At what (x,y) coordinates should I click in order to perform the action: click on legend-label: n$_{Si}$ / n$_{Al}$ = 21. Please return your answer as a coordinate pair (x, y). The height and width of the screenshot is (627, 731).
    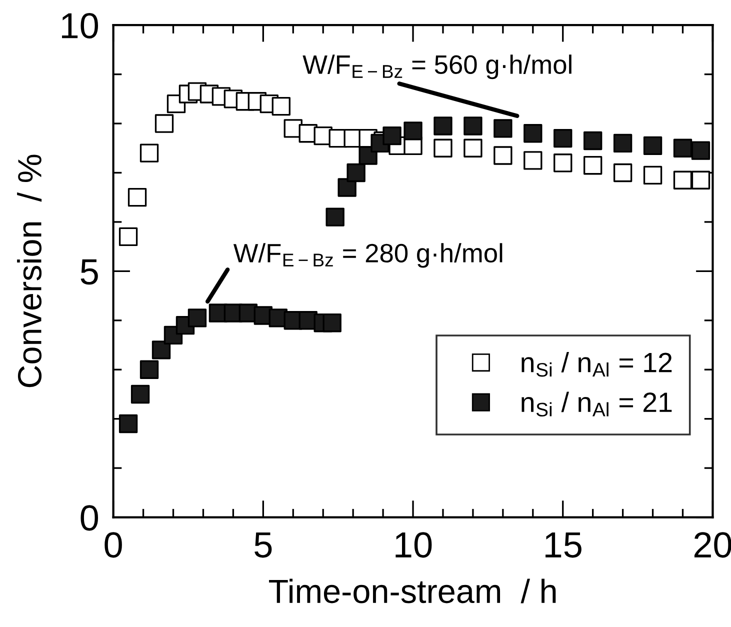
    Looking at the image, I should click on (597, 404).